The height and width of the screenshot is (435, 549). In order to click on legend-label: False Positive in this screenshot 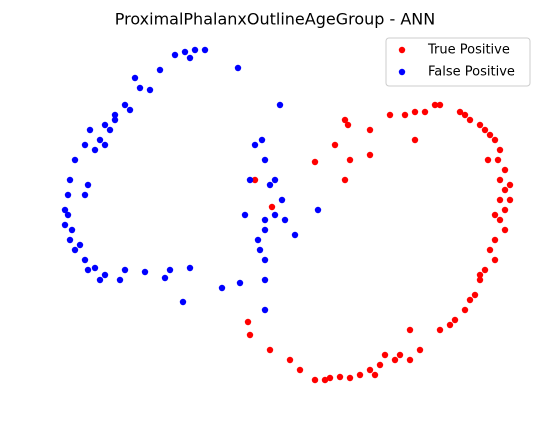, I will do `click(471, 72)`.